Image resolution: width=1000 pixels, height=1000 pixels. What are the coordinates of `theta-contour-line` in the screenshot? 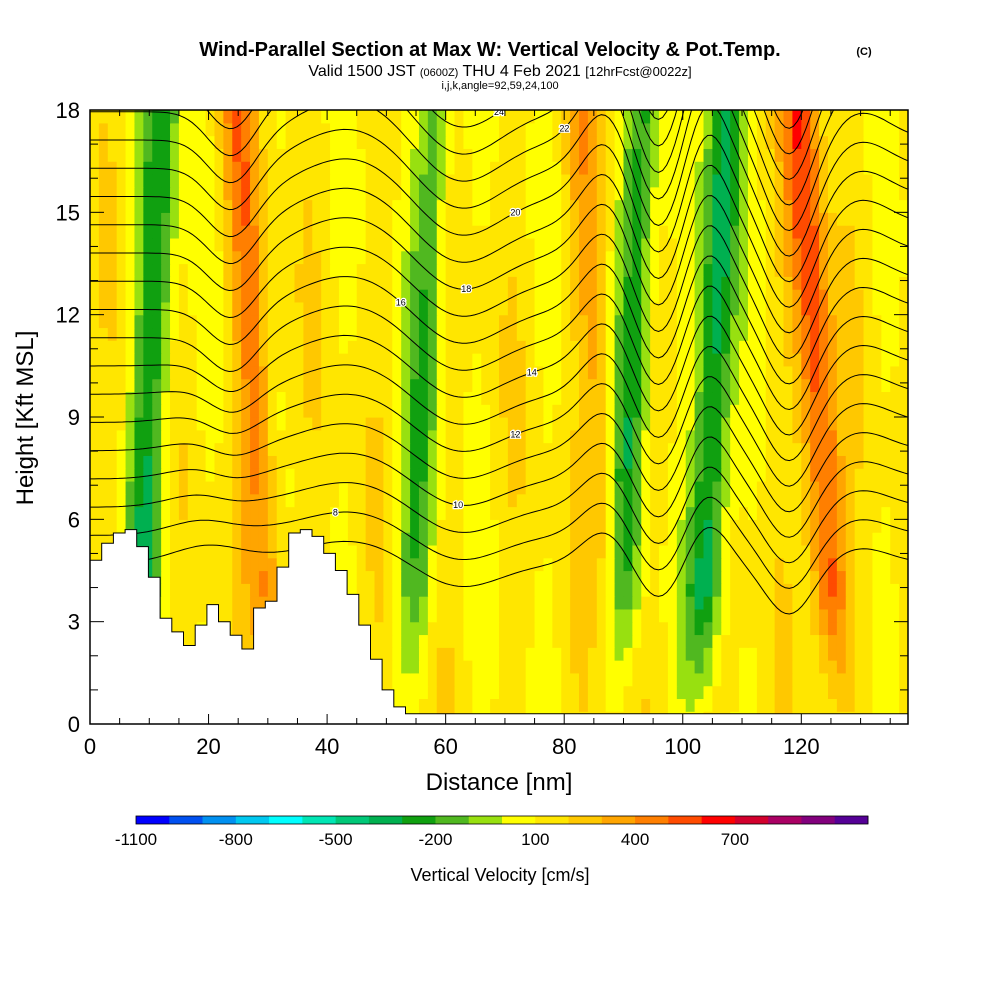 It's located at (514, 145).